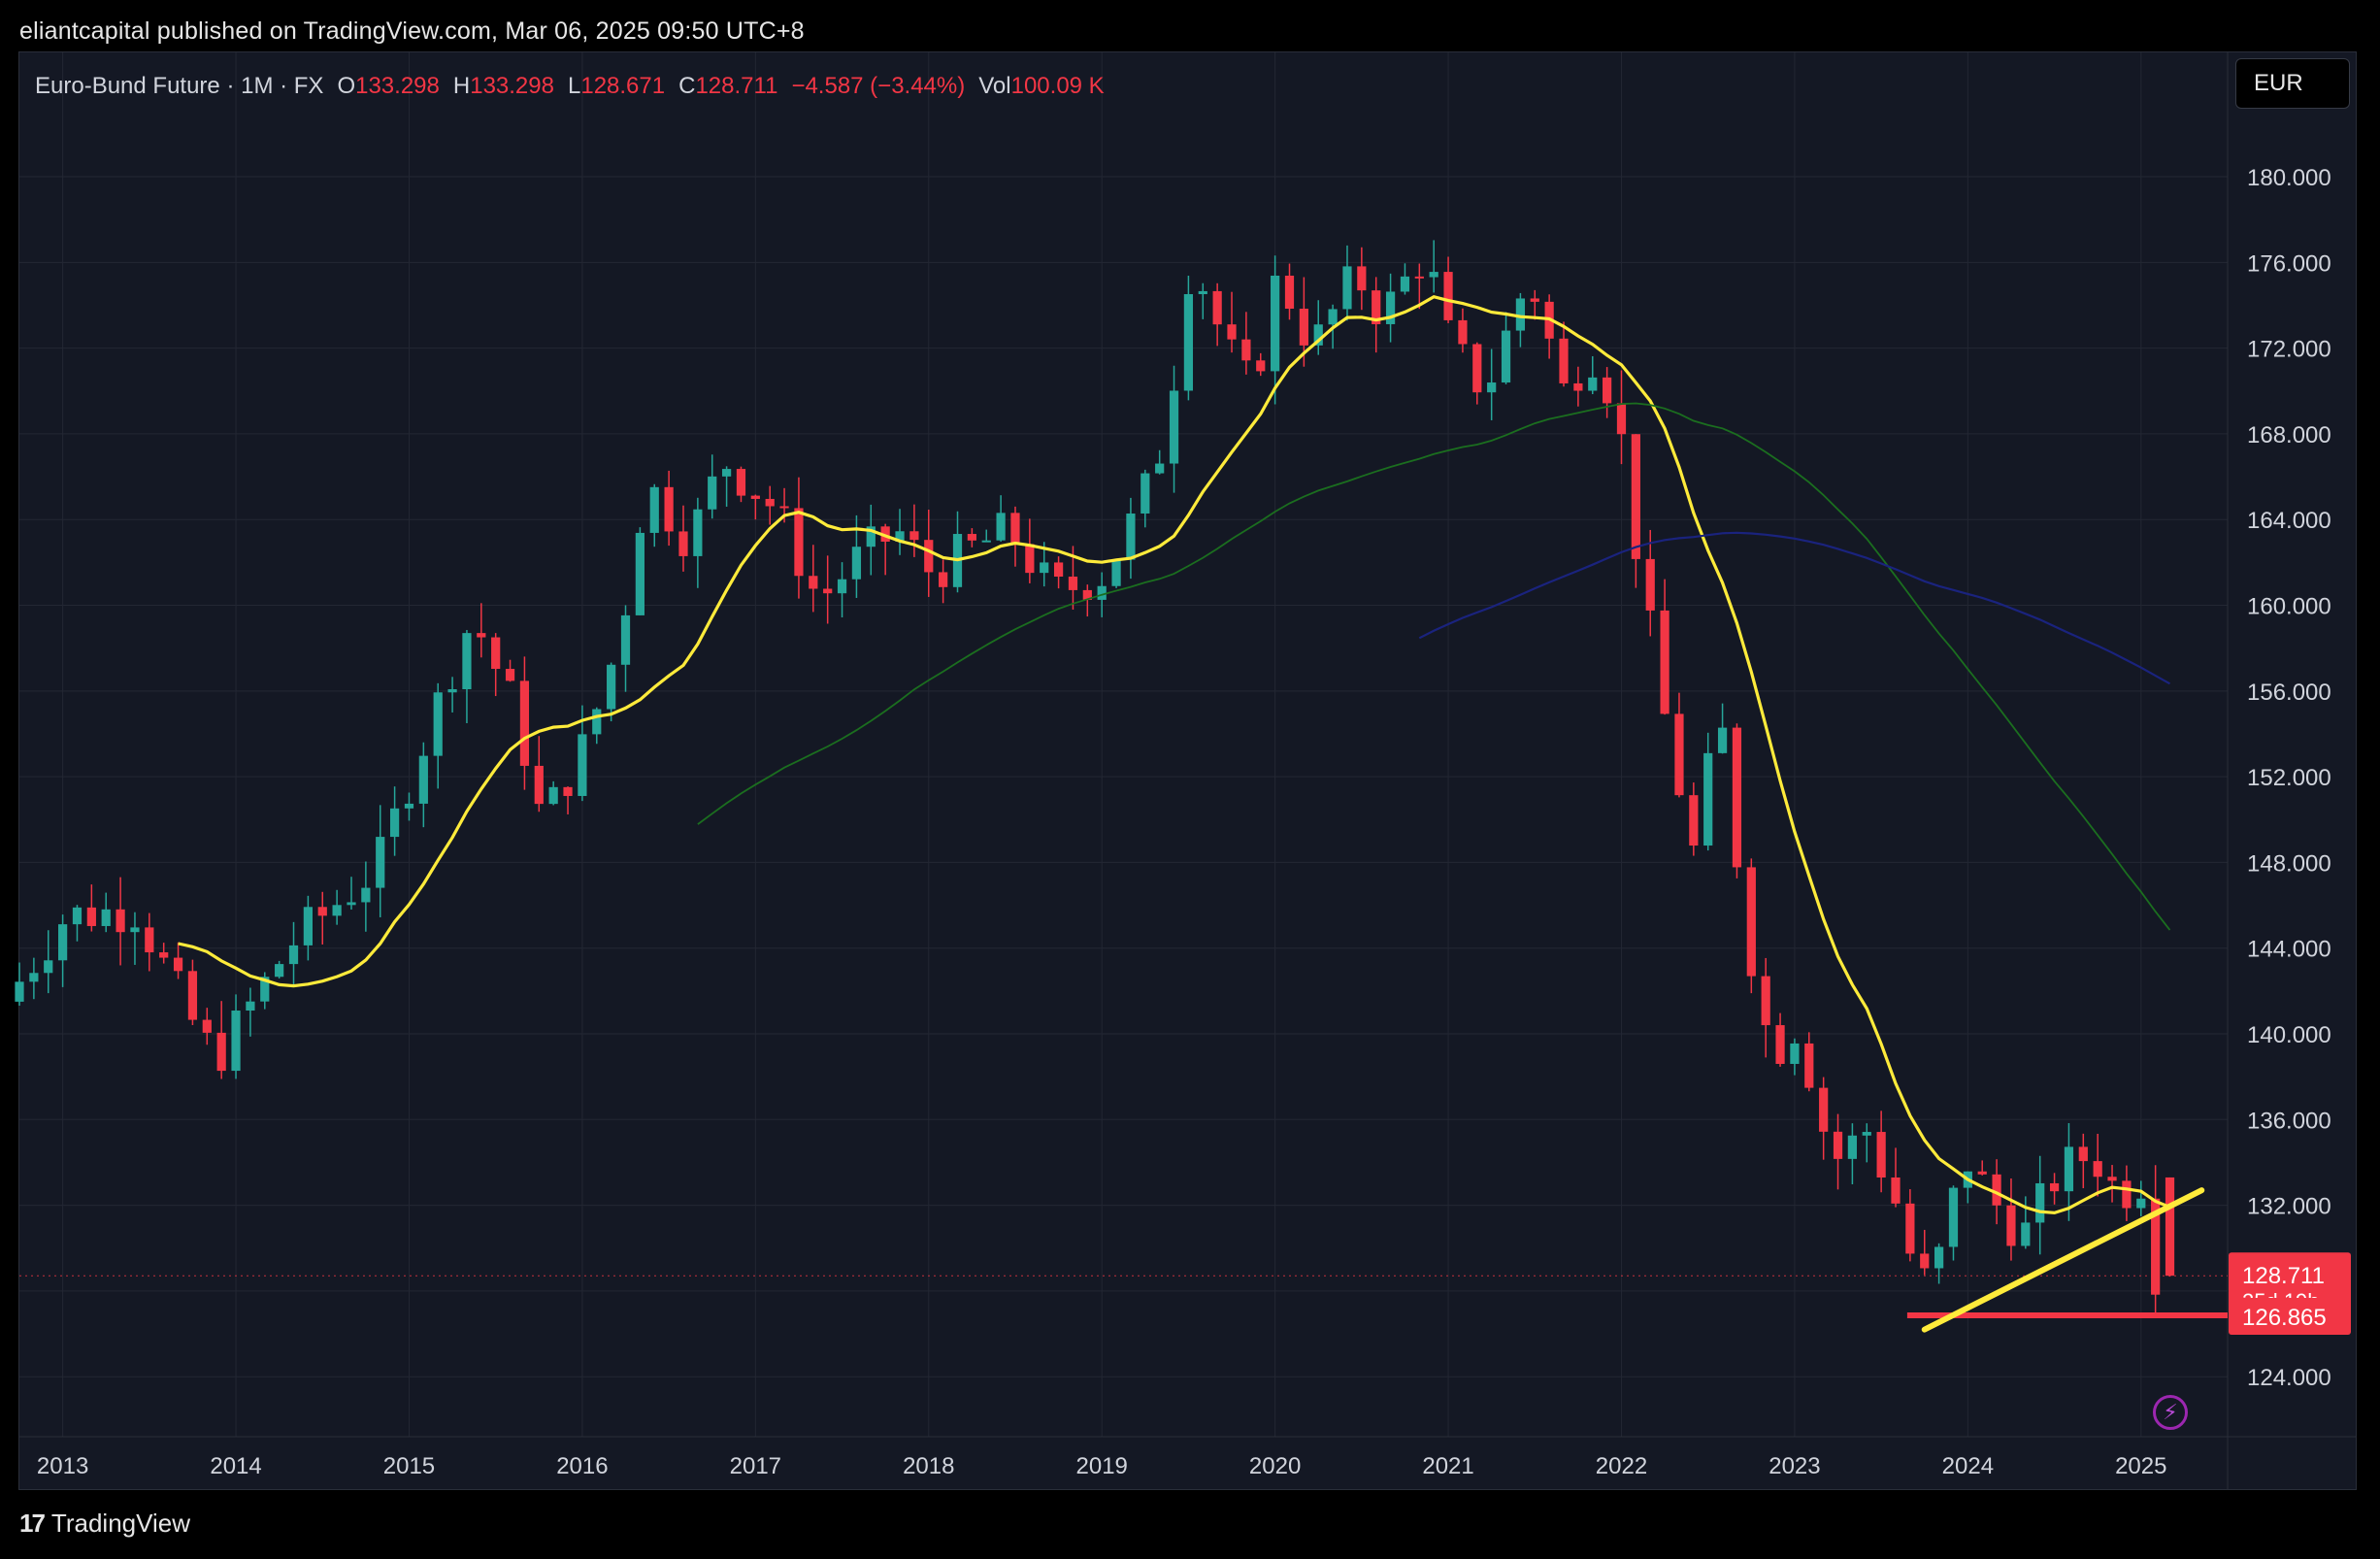 The height and width of the screenshot is (1559, 2380). What do you see at coordinates (928, 1466) in the screenshot?
I see `x-tick-label: 2018` at bounding box center [928, 1466].